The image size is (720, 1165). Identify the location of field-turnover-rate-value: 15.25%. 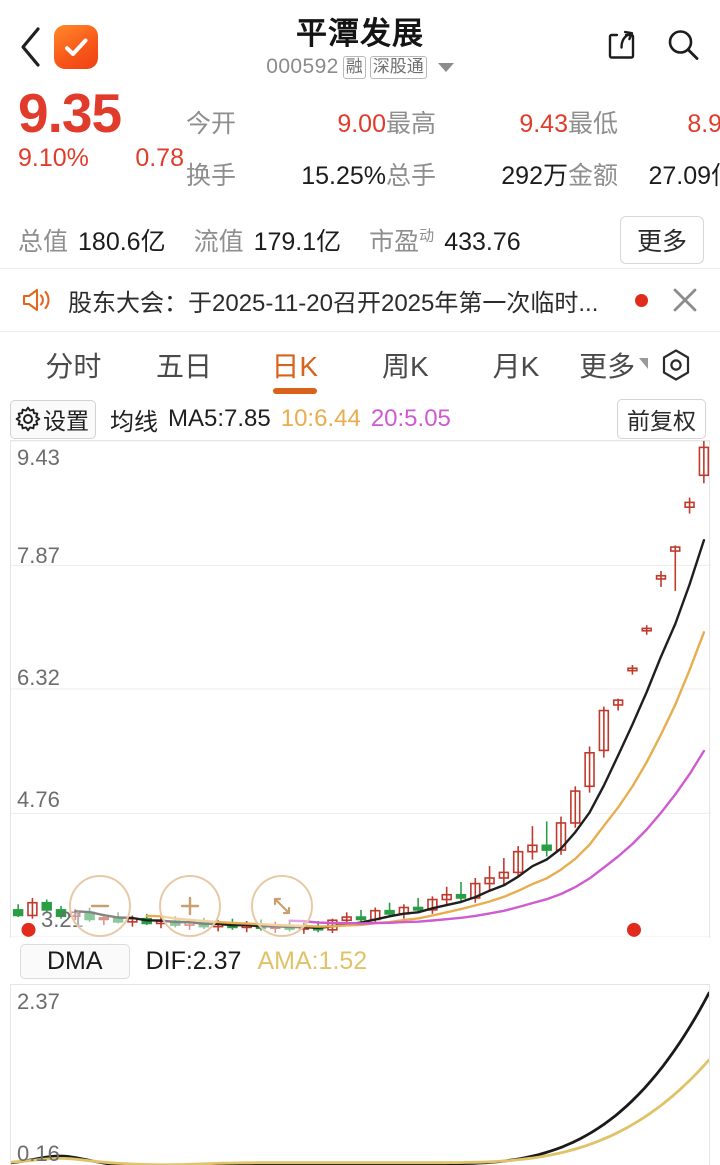
(343, 176).